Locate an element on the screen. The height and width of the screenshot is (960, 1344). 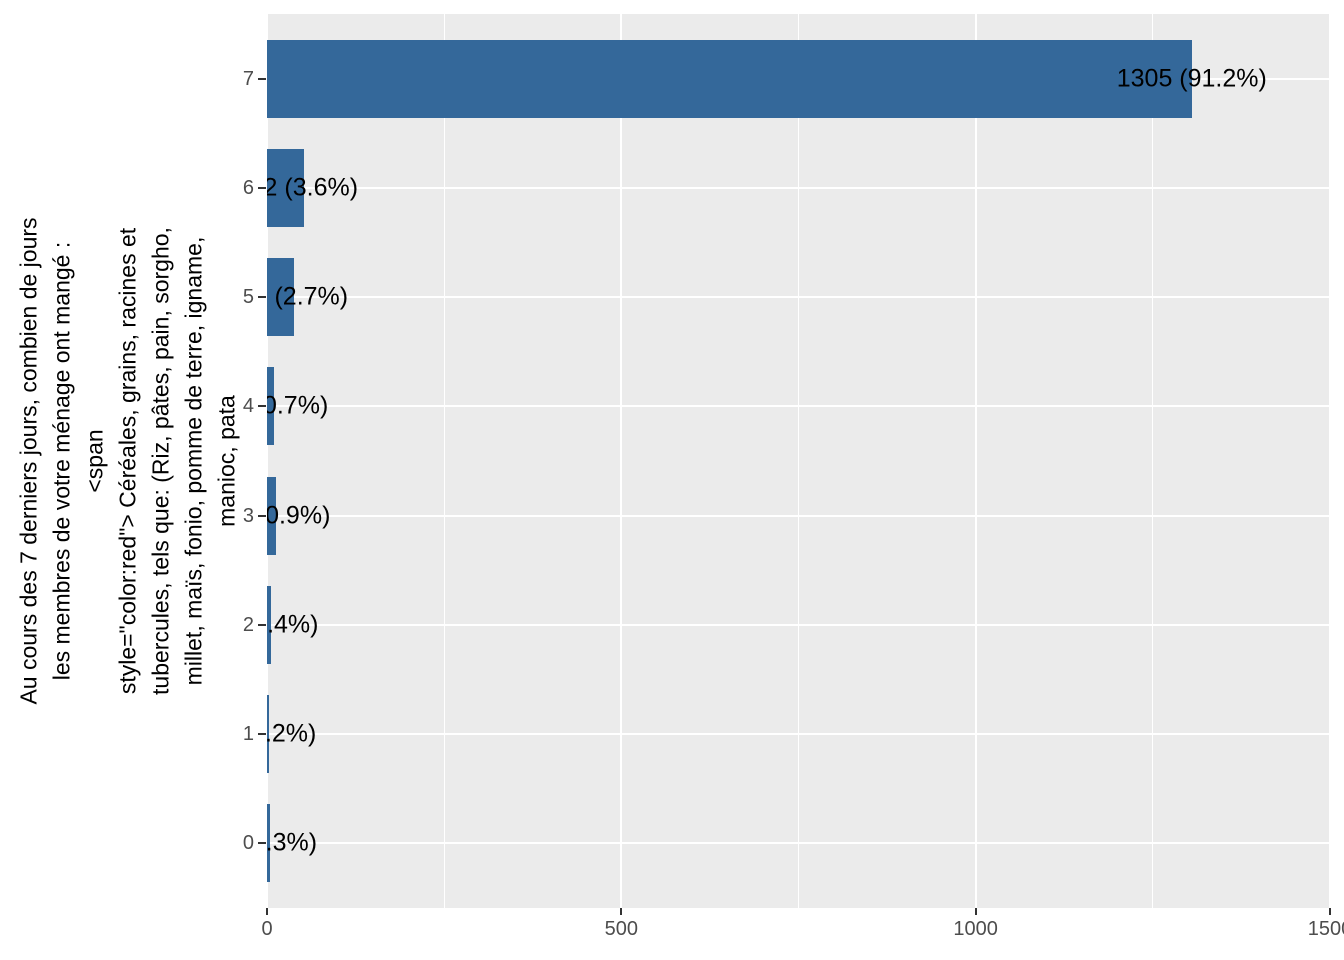
y-axis-title-line: les membres de votre ménage ont mangé : is located at coordinates (61, 461).